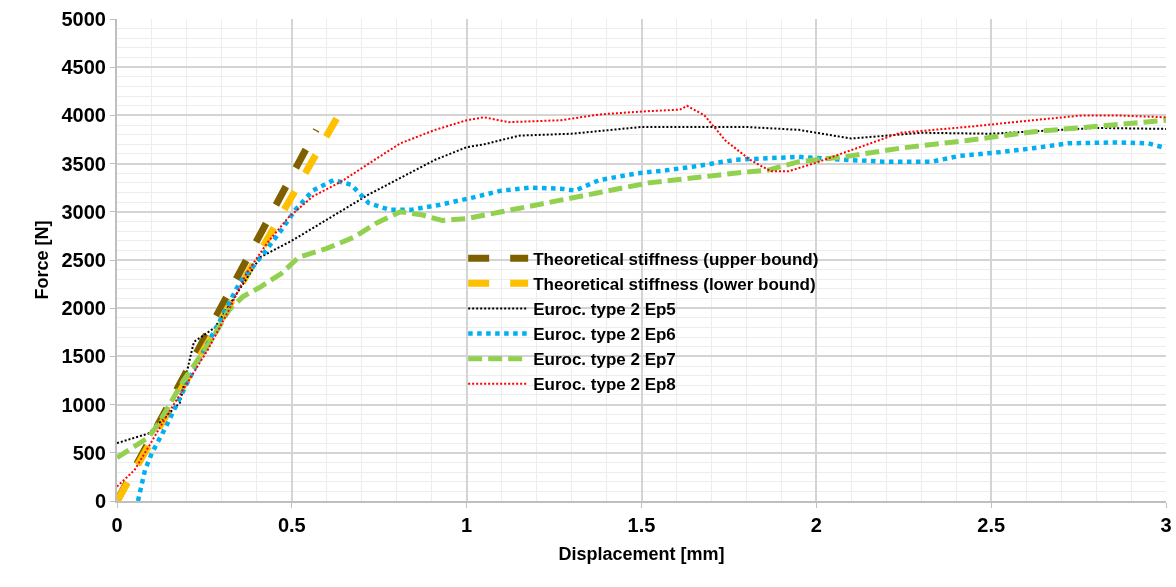 The width and height of the screenshot is (1176, 587). Describe the element at coordinates (83, 356) in the screenshot. I see `y-tick-label: 1500` at that location.